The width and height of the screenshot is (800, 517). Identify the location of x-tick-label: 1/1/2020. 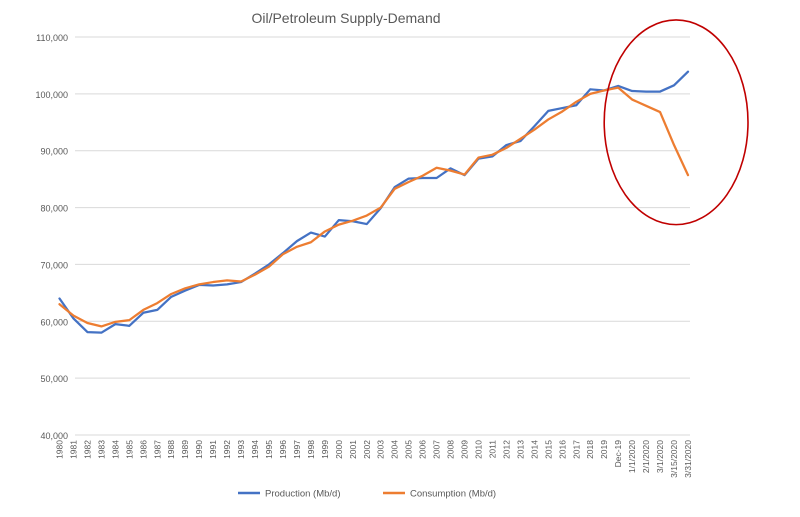
(632, 456).